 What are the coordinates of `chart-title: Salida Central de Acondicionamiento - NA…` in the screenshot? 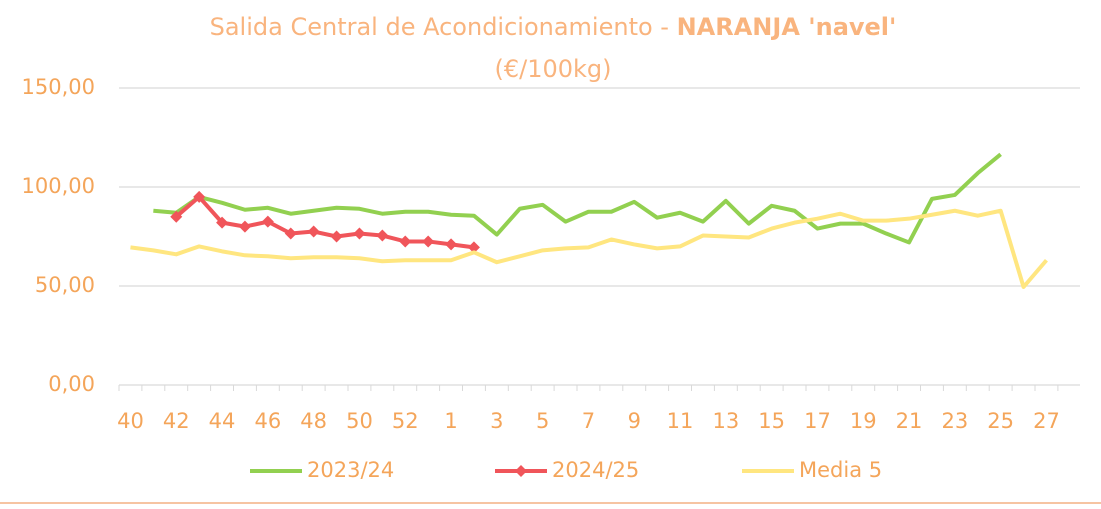 It's located at (553, 27).